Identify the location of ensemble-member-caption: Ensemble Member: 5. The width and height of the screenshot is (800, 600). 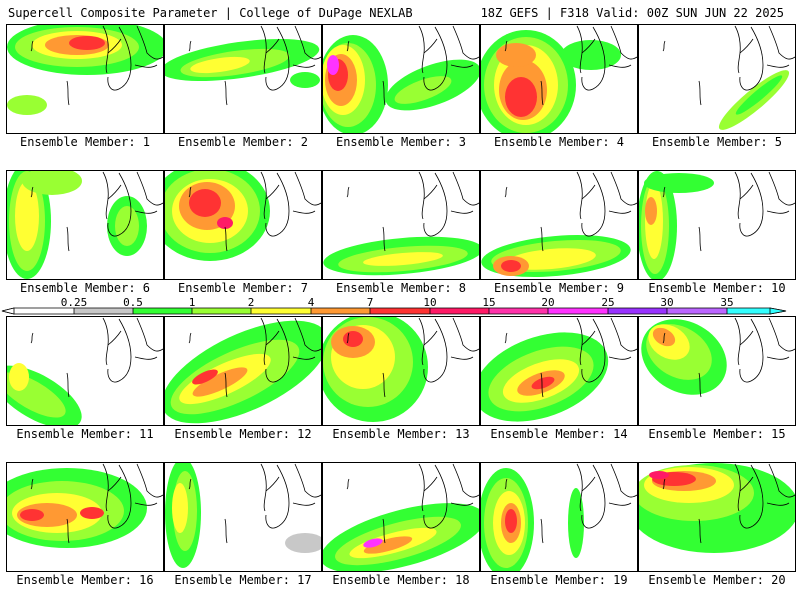
(717, 142).